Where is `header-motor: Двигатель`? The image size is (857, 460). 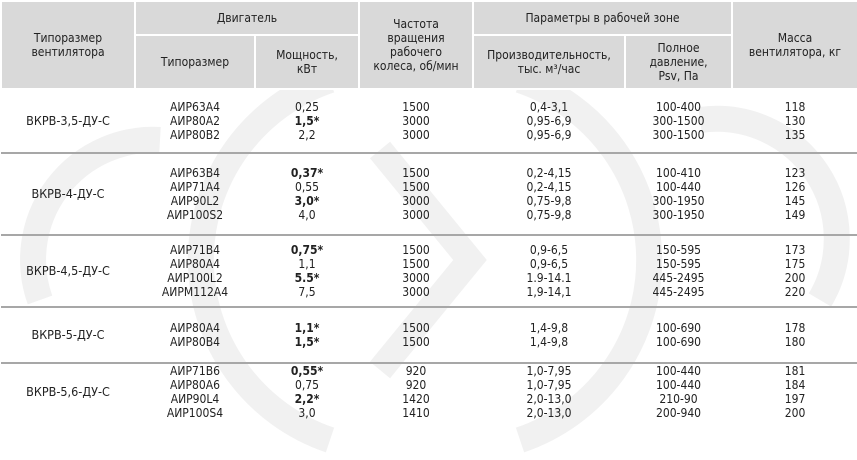 header-motor: Двигатель is located at coordinates (247, 18).